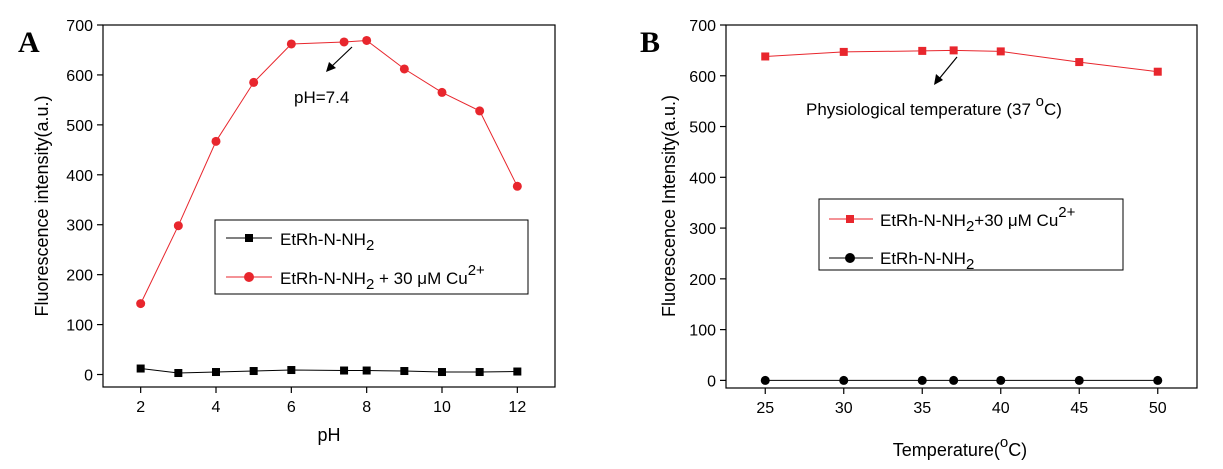 Image resolution: width=1223 pixels, height=469 pixels. Describe the element at coordinates (702, 229) in the screenshot. I see `panel-b-y-tick-label: 300` at that location.